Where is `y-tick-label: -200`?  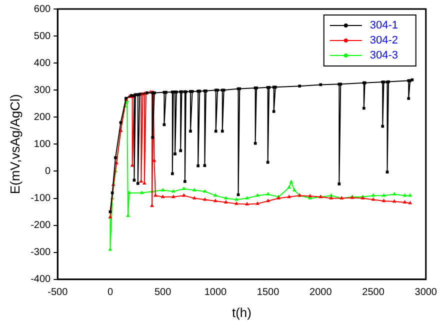 y-tick-label: -200 is located at coordinates (41, 226).